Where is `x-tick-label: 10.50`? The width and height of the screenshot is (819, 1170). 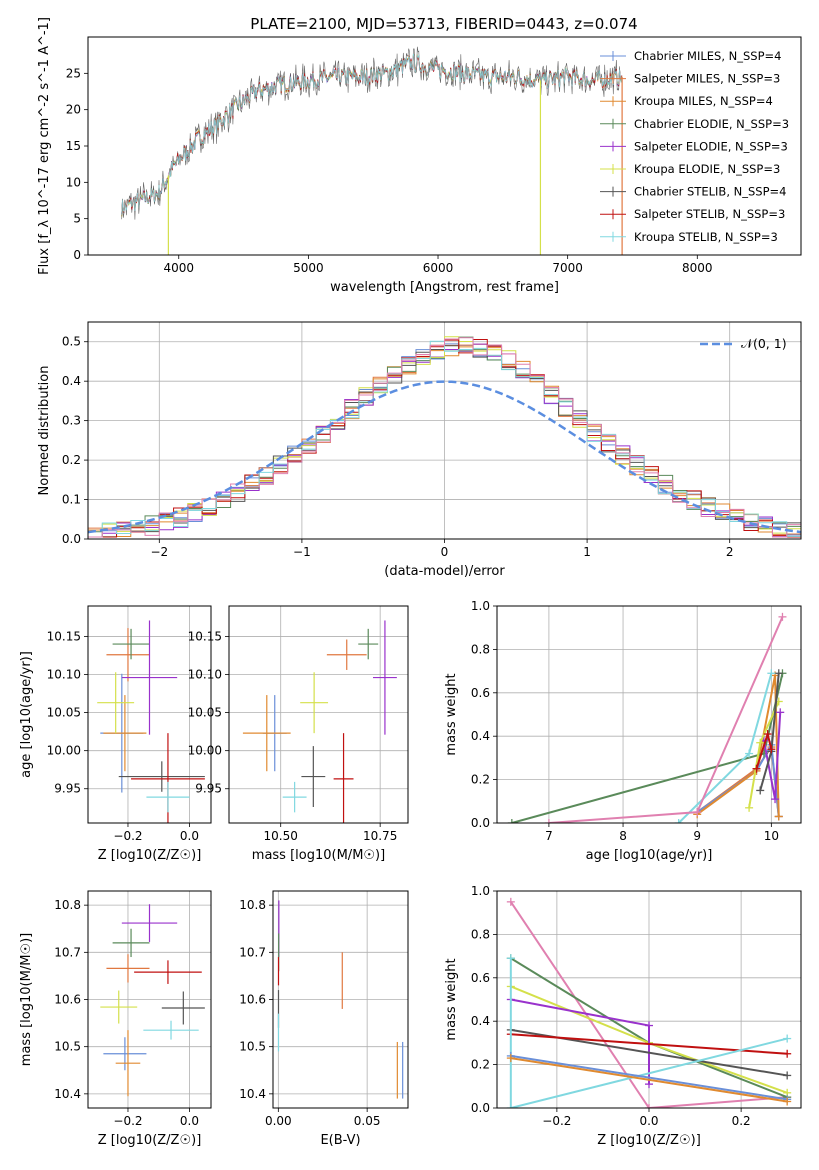 x-tick-label: 10.50 is located at coordinates (281, 836).